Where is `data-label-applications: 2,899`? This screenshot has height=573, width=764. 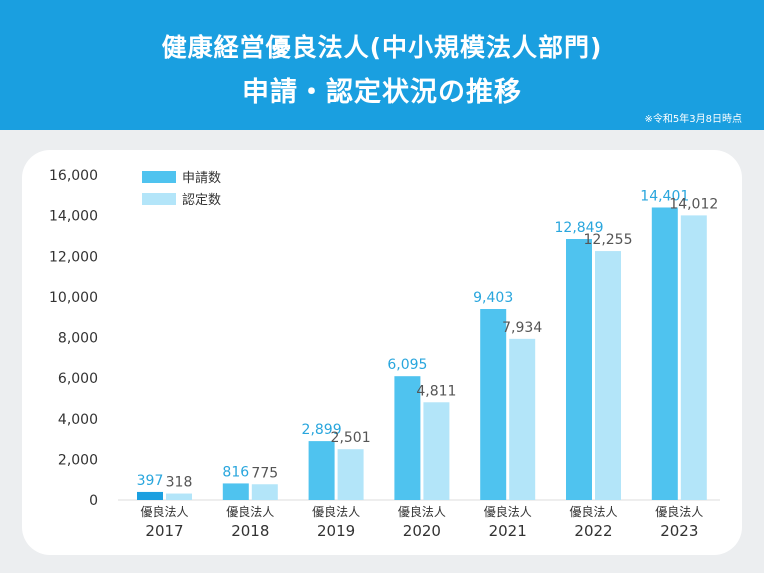
data-label-applications: 2,899 is located at coordinates (322, 430).